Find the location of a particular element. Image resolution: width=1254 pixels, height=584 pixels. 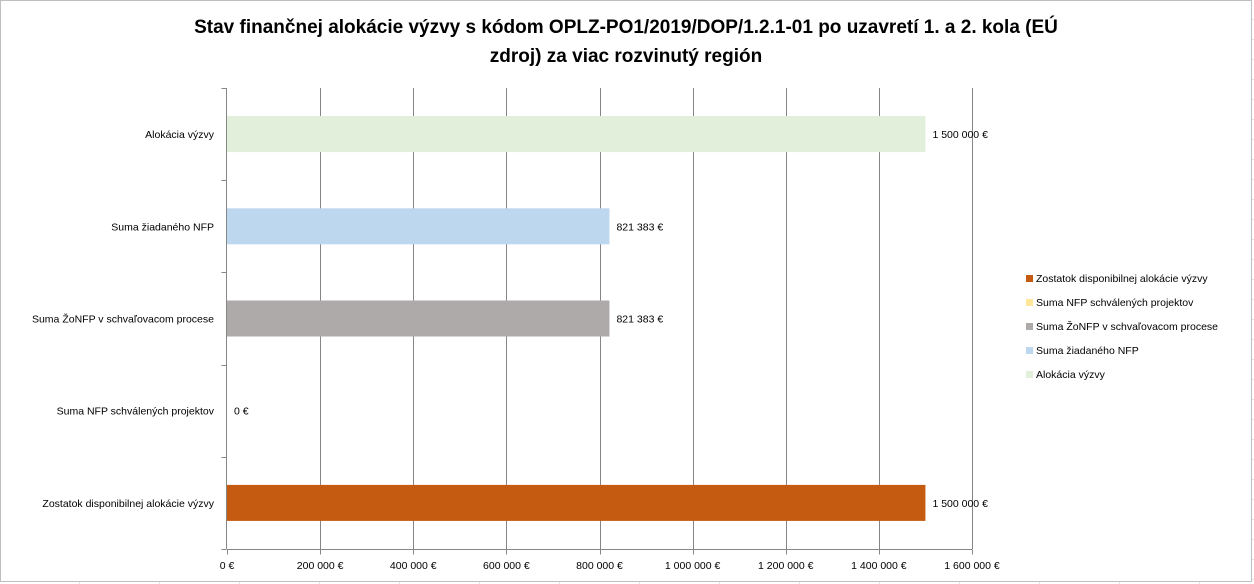

chart-title-line-2: zdroj) za viac rozvinutý región is located at coordinates (626, 56).